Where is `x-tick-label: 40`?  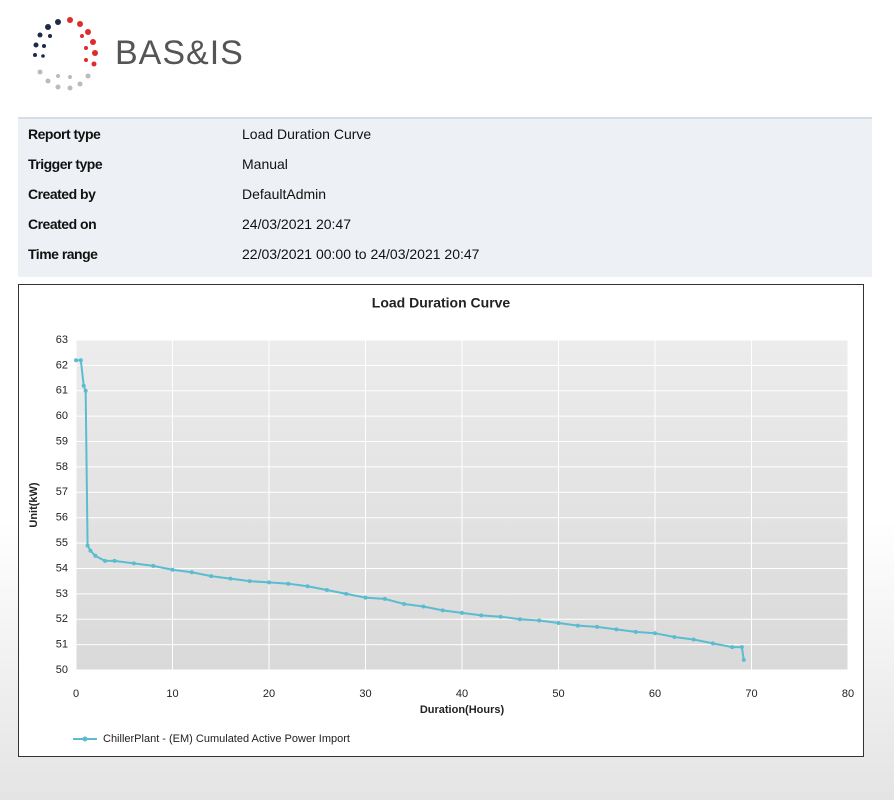 x-tick-label: 40 is located at coordinates (462, 694).